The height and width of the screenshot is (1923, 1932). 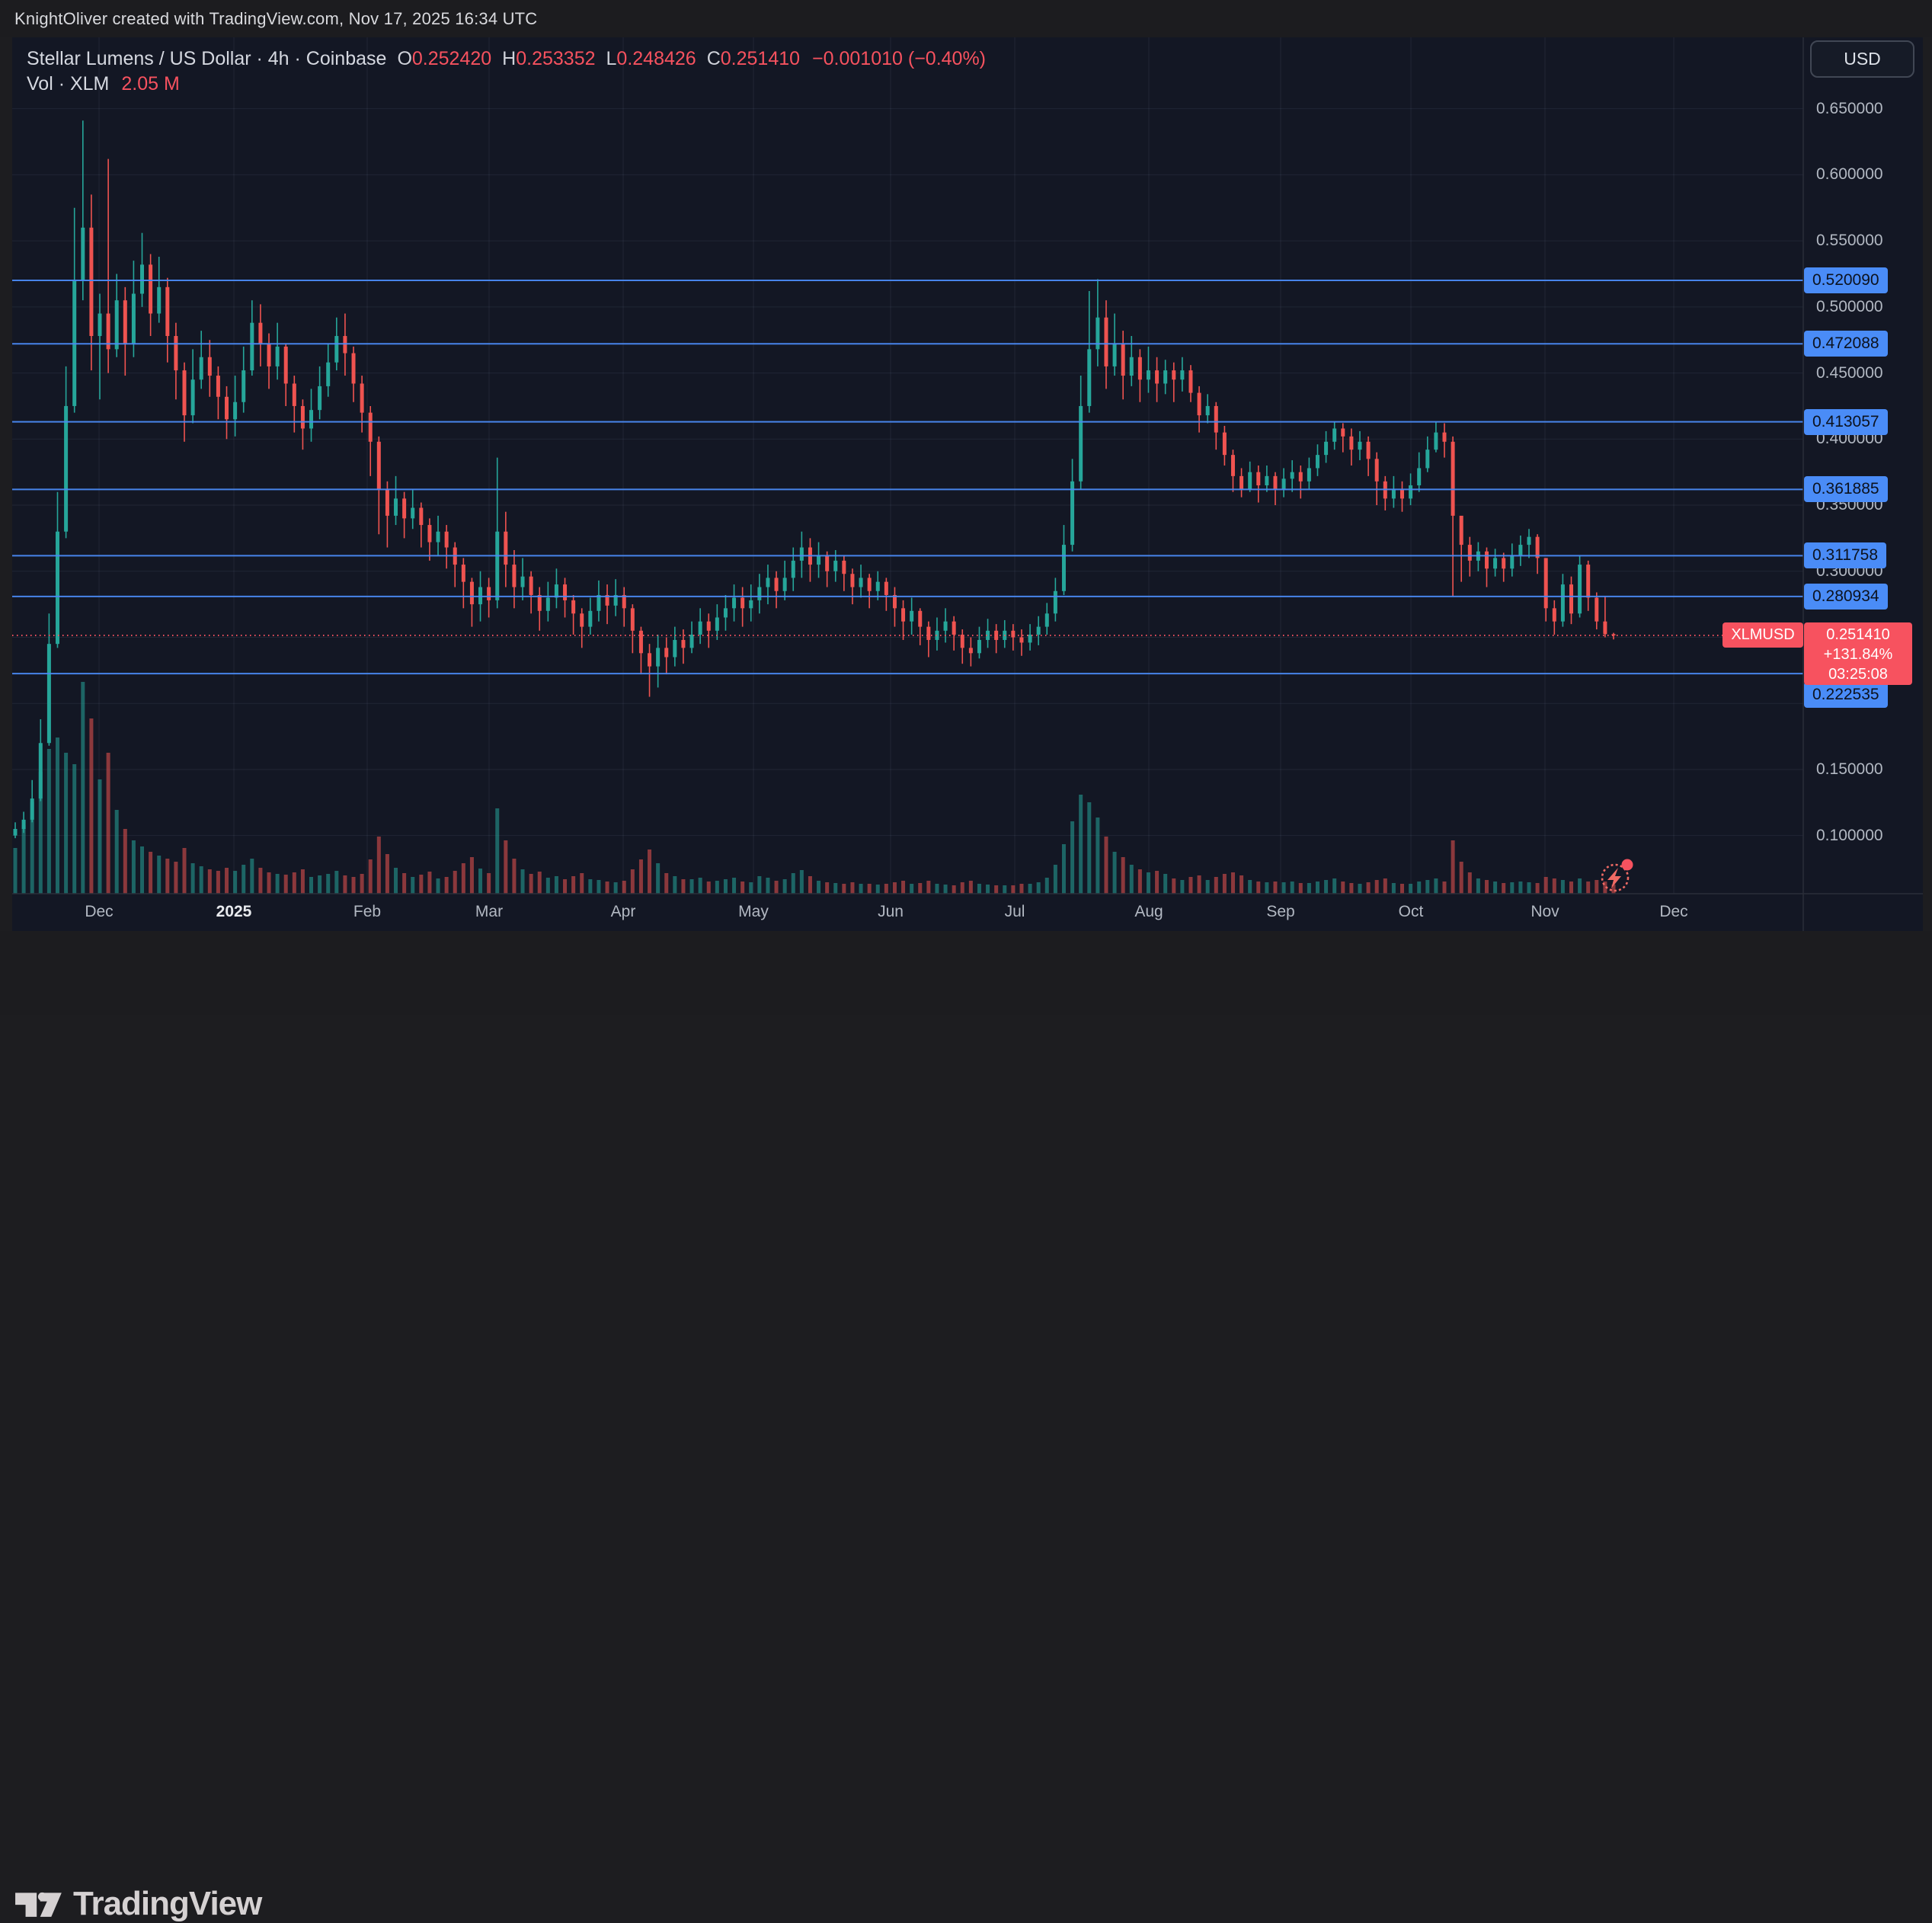 I want to click on last-price-change: +131.84%, so click(x=1858, y=654).